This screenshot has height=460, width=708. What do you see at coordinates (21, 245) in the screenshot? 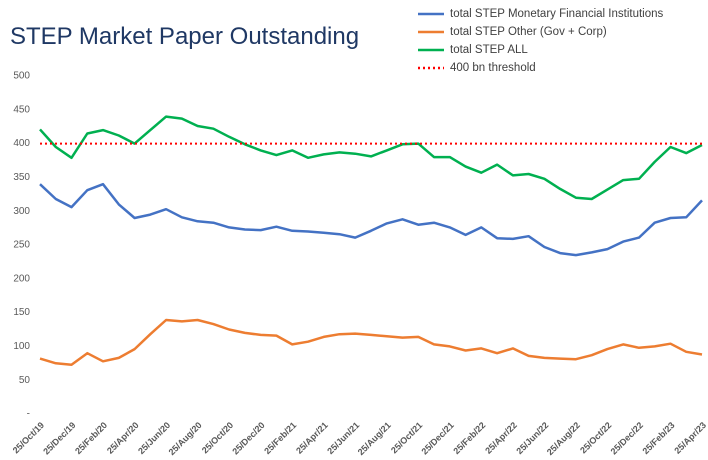
I see `y-tick-label: 250` at bounding box center [21, 245].